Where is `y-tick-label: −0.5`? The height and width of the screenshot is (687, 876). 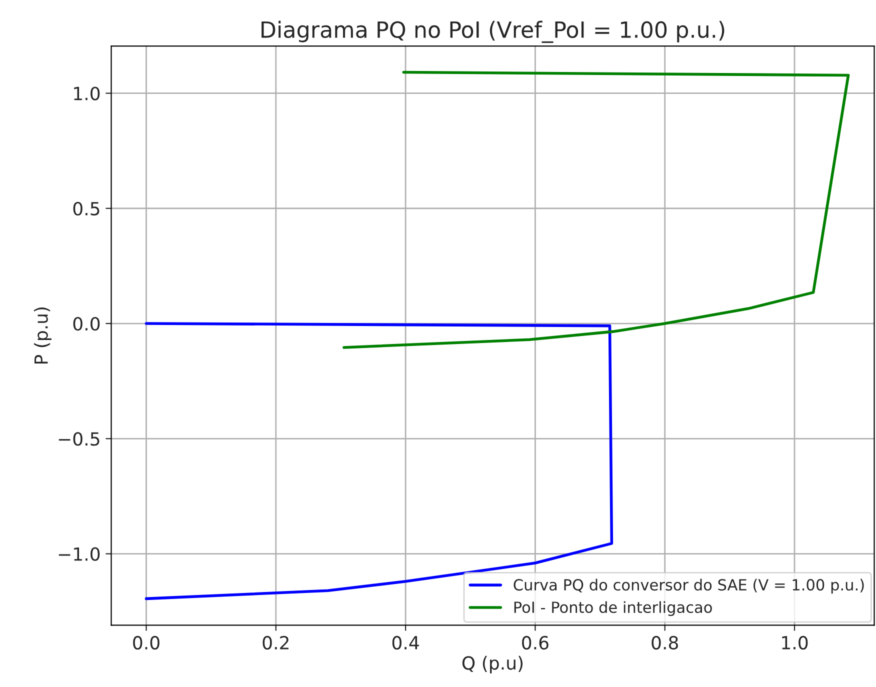 y-tick-label: −0.5 is located at coordinates (79, 439).